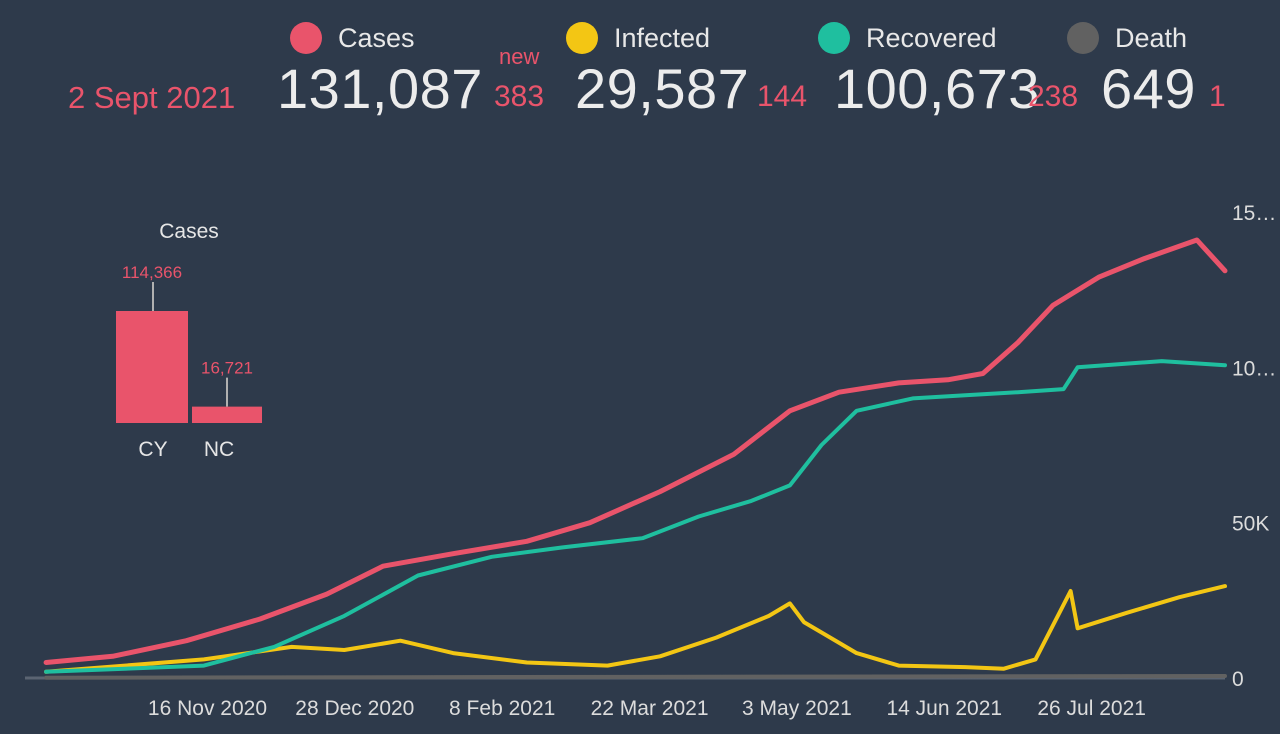 The height and width of the screenshot is (734, 1280). I want to click on x-tick-label: 22 Mar 2021, so click(650, 708).